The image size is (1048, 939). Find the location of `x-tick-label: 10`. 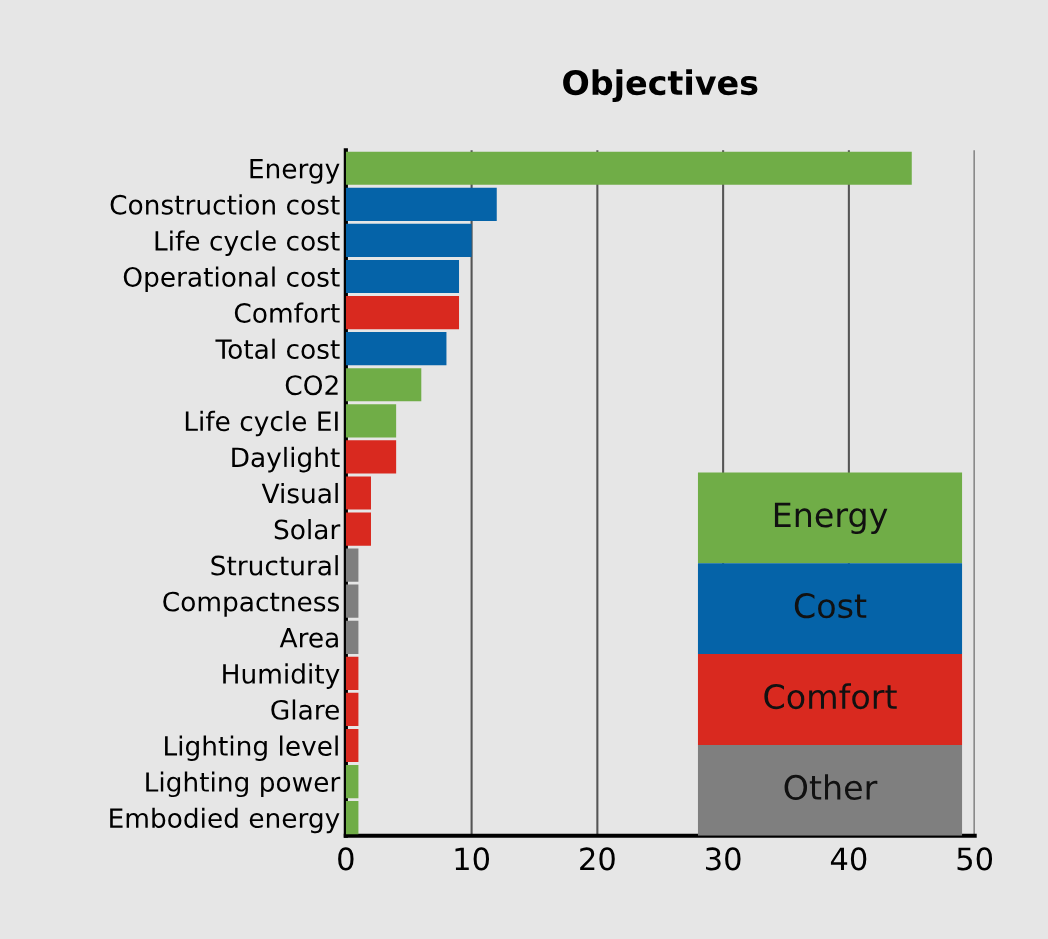

x-tick-label: 10 is located at coordinates (472, 859).